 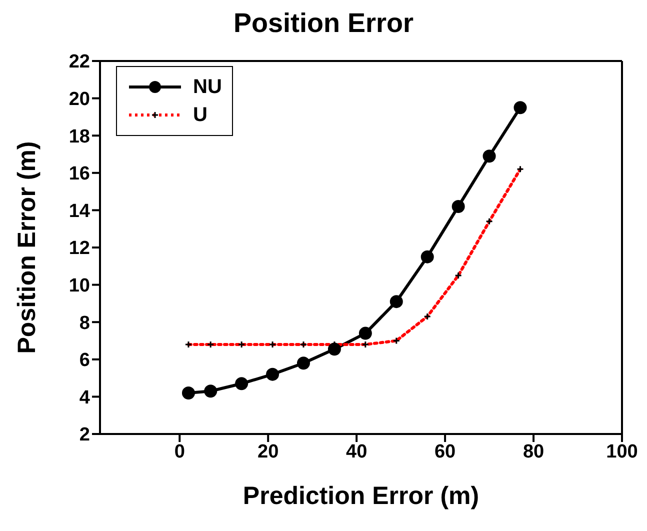 I want to click on y-tick-label: 18, so click(x=79, y=137).